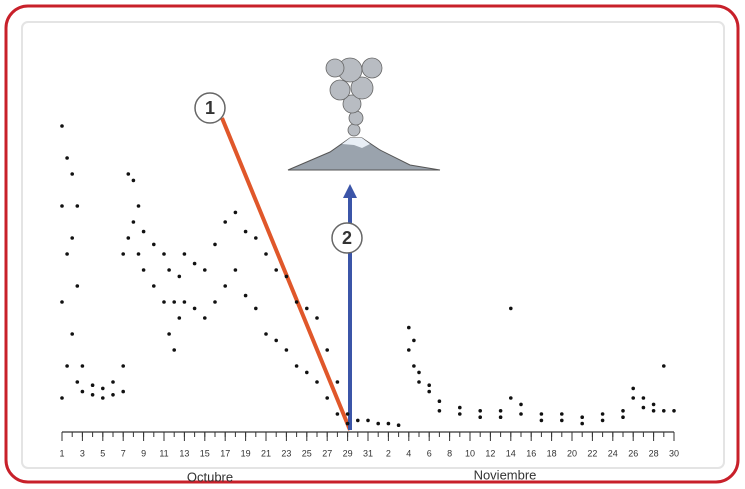  Describe the element at coordinates (364, 114) in the screenshot. I see `volcano` at that location.